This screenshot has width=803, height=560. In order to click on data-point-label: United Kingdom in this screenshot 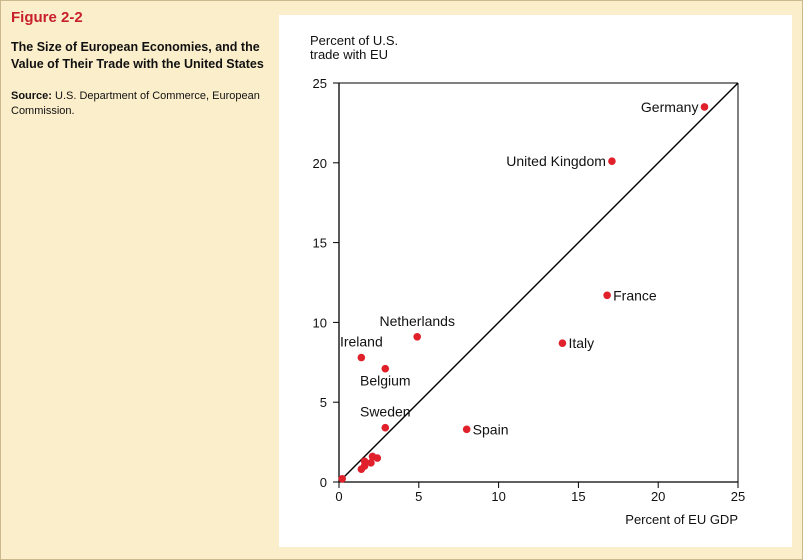, I will do `click(556, 161)`.